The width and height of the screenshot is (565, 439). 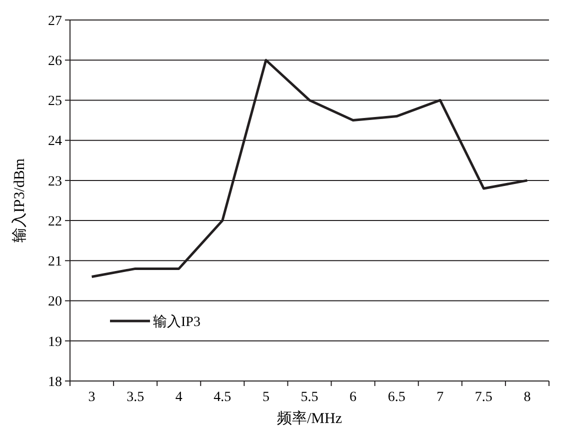 What do you see at coordinates (55, 342) in the screenshot?
I see `y-tick-label: 19` at bounding box center [55, 342].